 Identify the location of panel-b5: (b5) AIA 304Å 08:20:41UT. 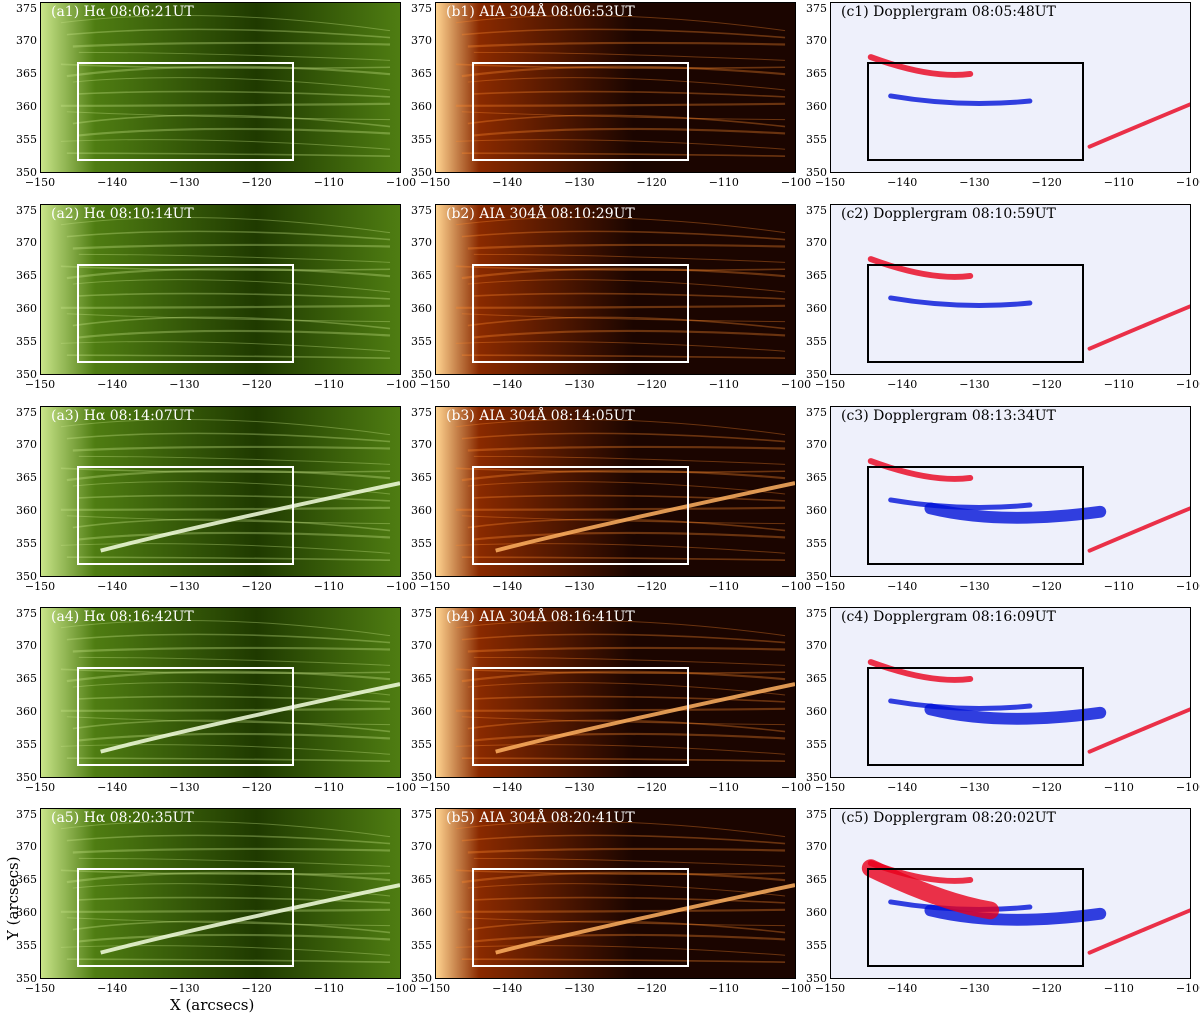
(615, 893).